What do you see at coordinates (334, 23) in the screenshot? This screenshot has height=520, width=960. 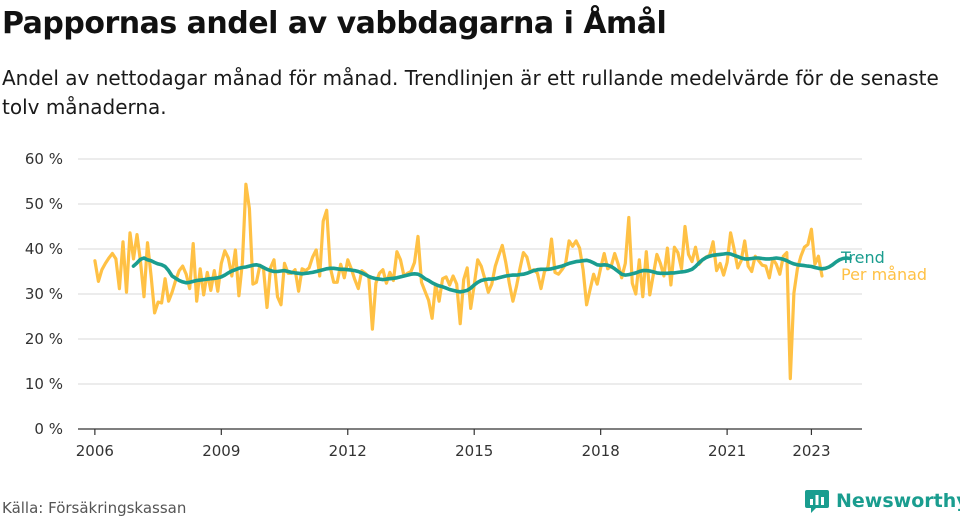 I see `chart-title: Pappornas andel av vabbdagarna i Åmål` at bounding box center [334, 23].